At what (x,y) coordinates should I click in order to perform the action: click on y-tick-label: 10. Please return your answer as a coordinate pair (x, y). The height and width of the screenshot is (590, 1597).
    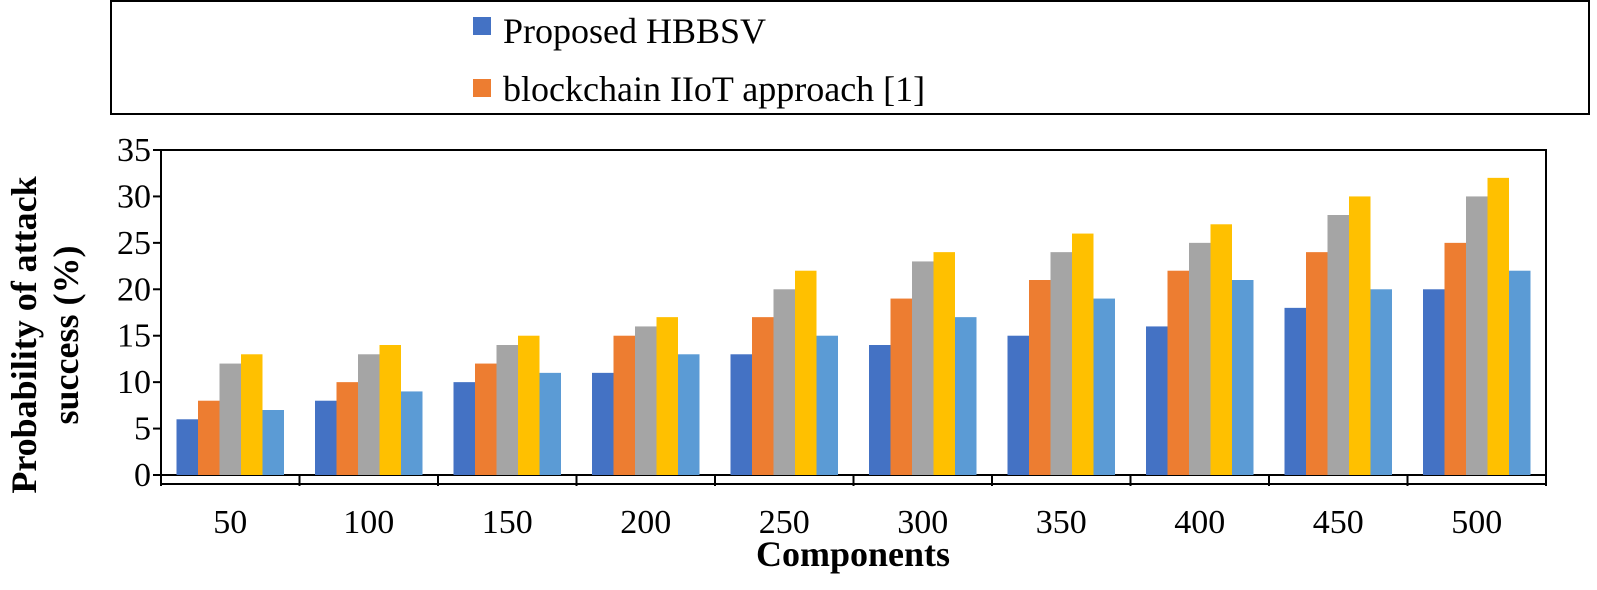
    Looking at the image, I should click on (134, 382).